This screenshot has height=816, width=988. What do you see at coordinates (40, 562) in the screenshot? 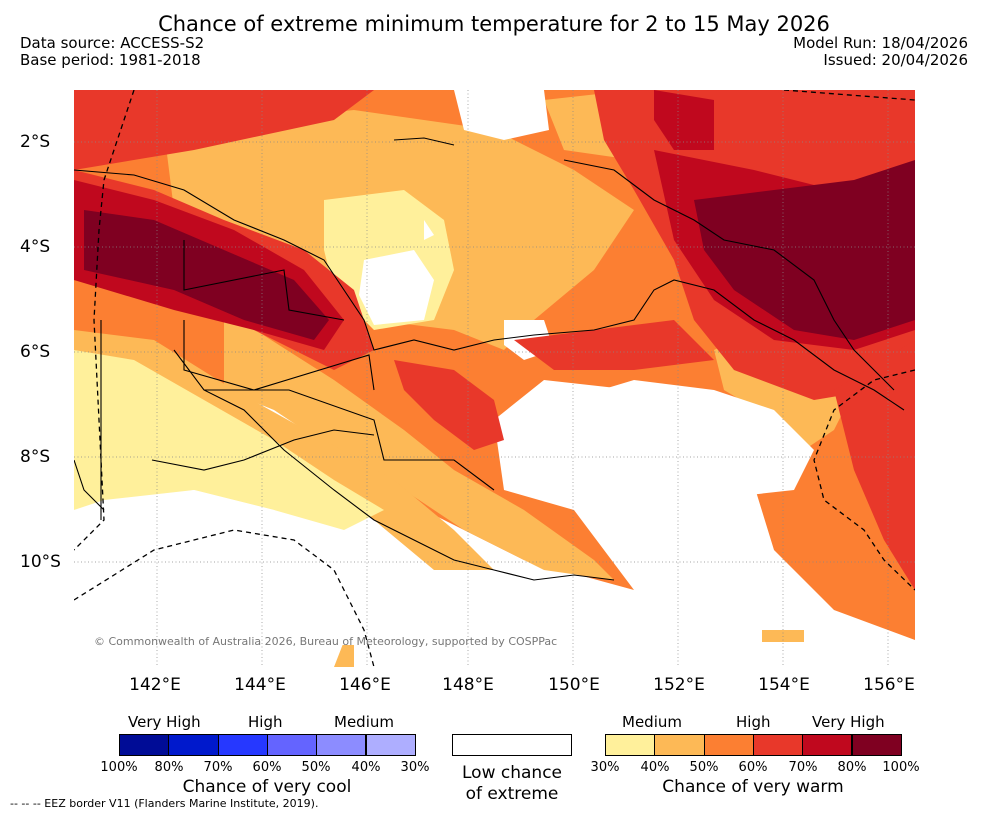
I see `lat-label-10s: 10°S` at bounding box center [40, 562].